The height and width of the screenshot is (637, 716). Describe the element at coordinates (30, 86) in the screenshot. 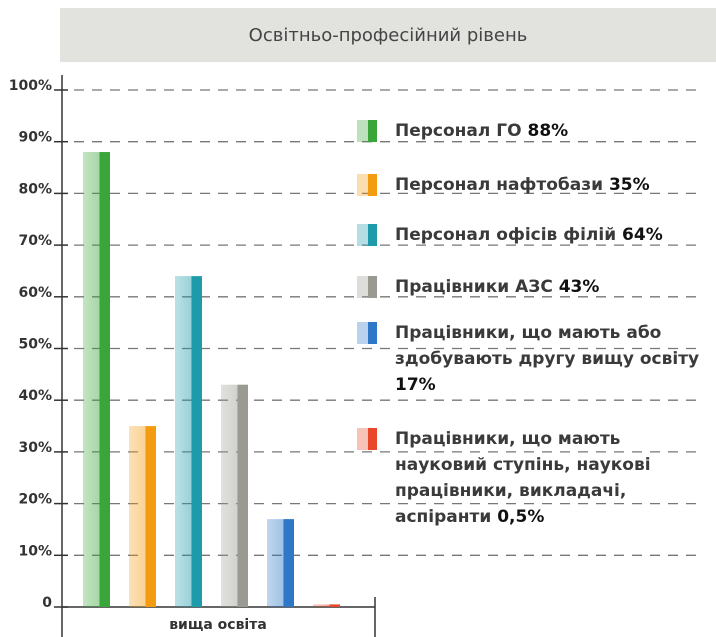

I see `y-tick-label: 100%` at that location.